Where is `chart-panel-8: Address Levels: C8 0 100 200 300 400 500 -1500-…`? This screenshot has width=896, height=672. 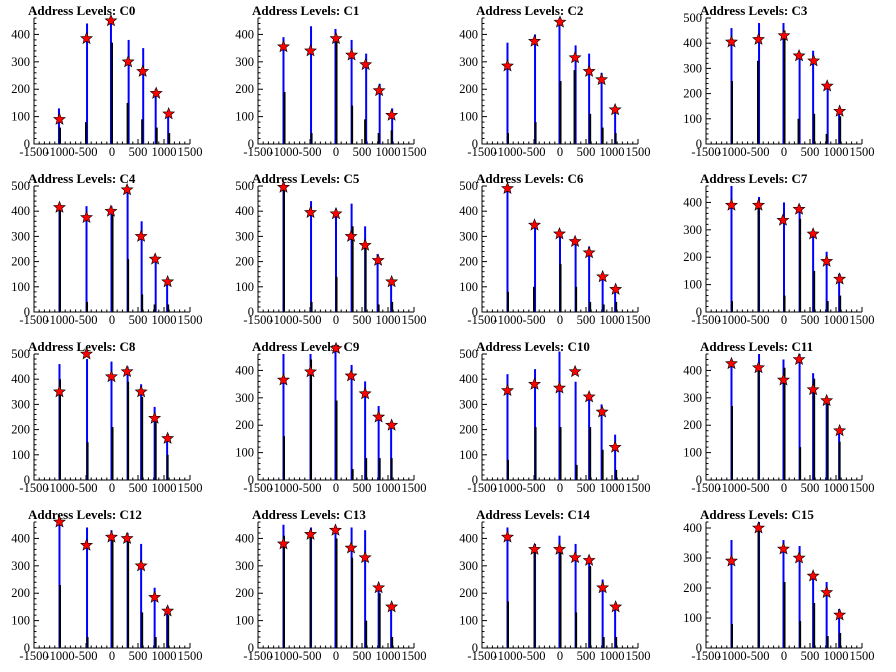 chart-panel-8: Address Levels: C8 0 100 200 300 400 500 -1500-… is located at coordinates (112, 420).